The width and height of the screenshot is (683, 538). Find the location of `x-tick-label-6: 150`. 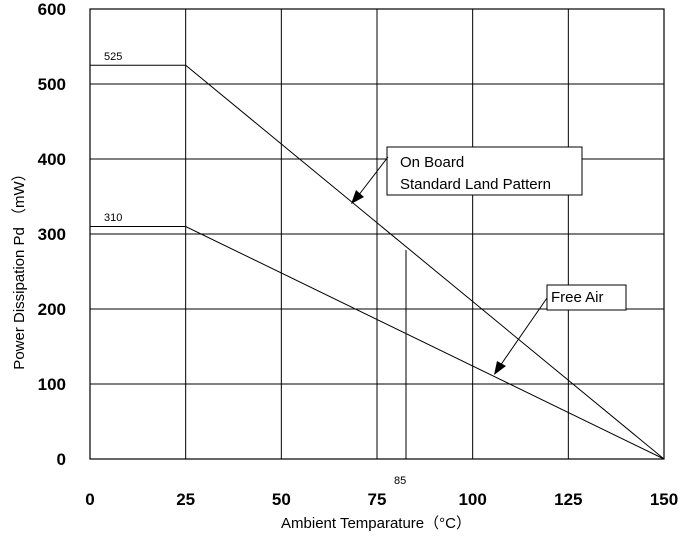

x-tick-label-6: 150 is located at coordinates (664, 499).